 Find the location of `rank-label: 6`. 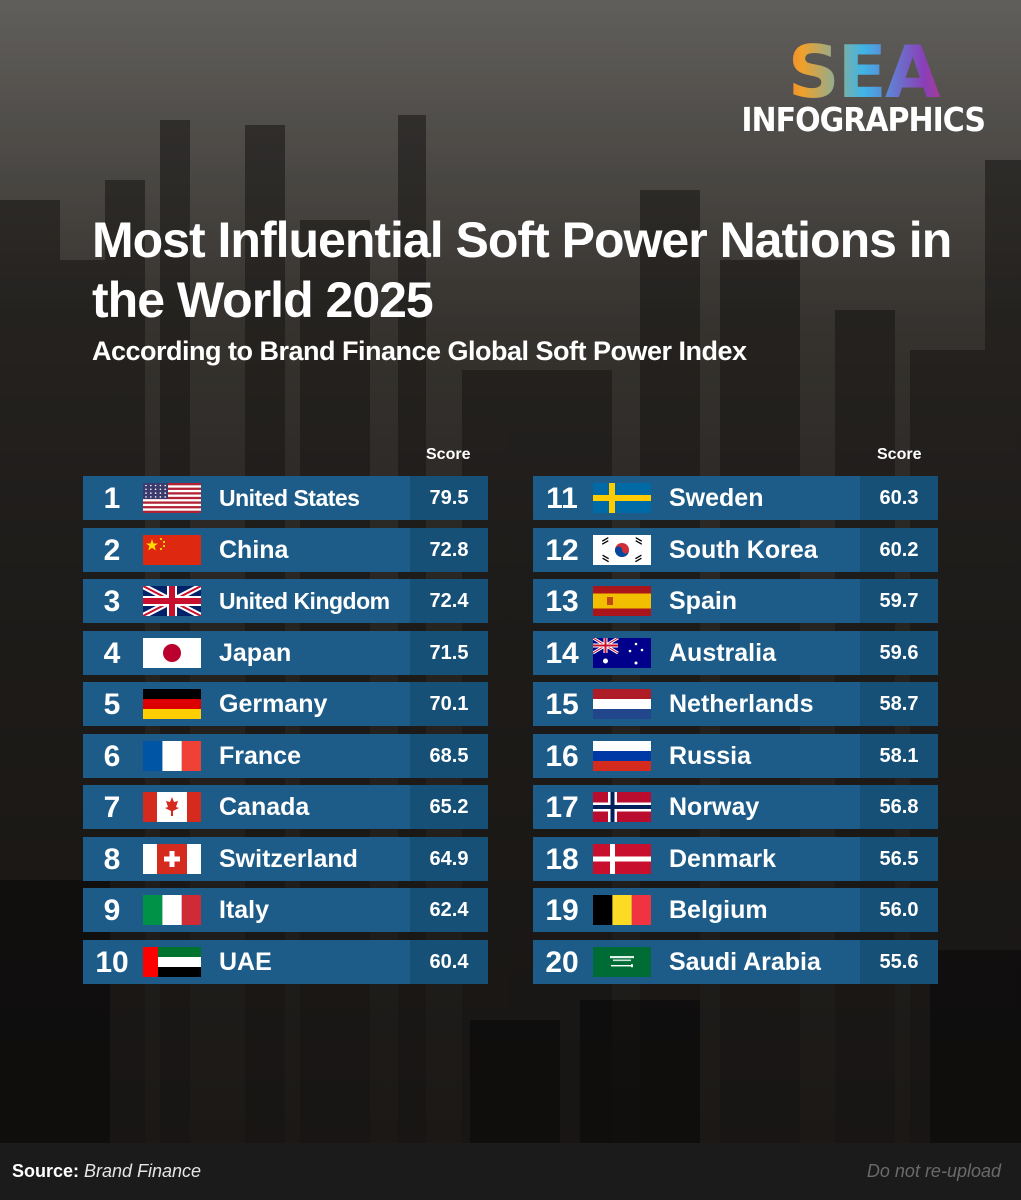

rank-label: 6 is located at coordinates (112, 756).